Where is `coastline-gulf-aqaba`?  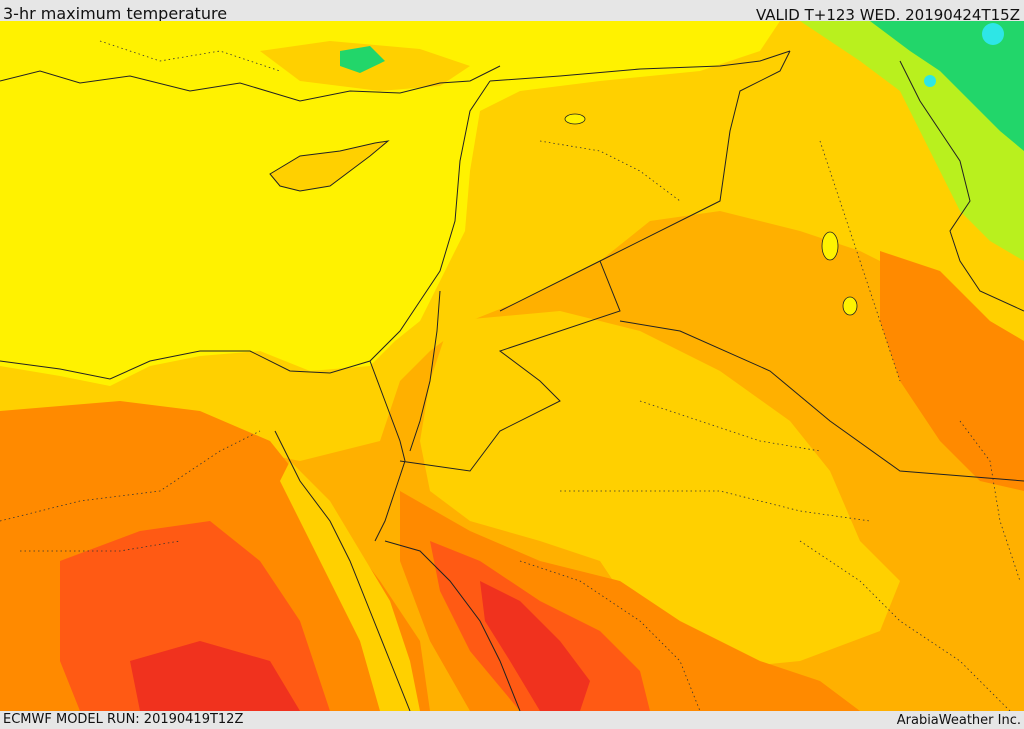 coastline-gulf-aqaba is located at coordinates (390, 501).